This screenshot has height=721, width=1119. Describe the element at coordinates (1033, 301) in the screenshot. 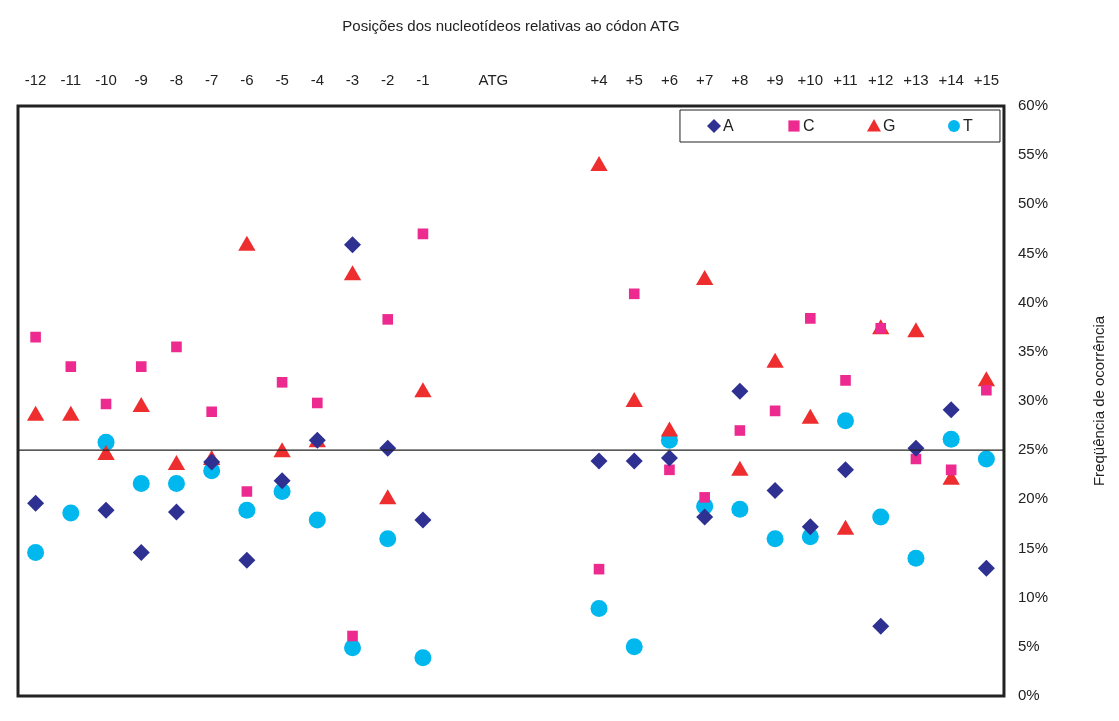

I see `y-tick-label: 40%` at that location.